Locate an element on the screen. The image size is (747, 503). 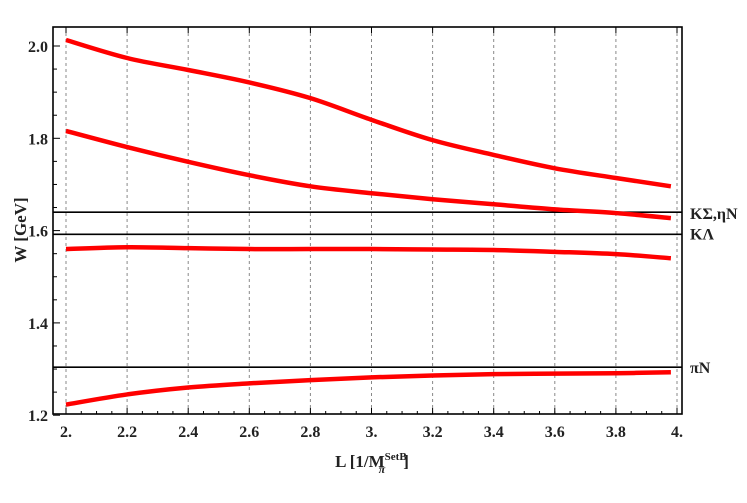
x-tick-label: 3.2 is located at coordinates (433, 432).